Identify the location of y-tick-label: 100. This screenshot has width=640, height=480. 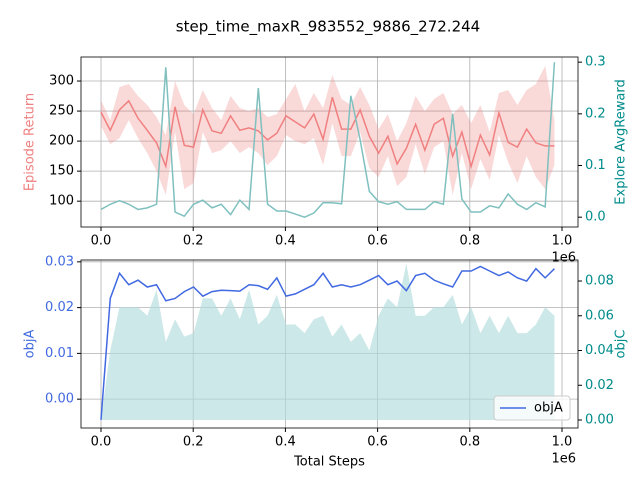
(61, 201).